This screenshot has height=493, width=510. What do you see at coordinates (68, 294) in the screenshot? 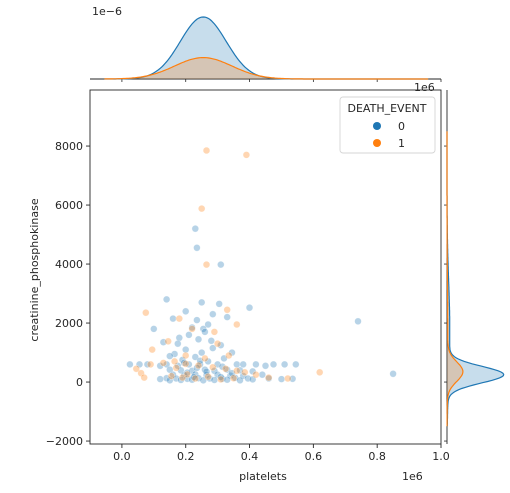
I see `y-axis-ticks: −2000 0 2000 4000 6000 8000` at bounding box center [68, 294].